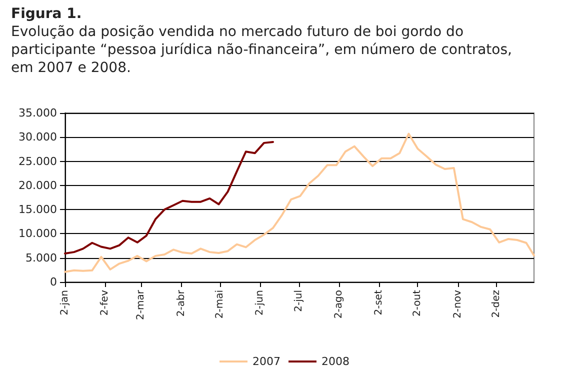  Describe the element at coordinates (338, 304) in the screenshot. I see `x-tick-label: 2-ago` at that location.